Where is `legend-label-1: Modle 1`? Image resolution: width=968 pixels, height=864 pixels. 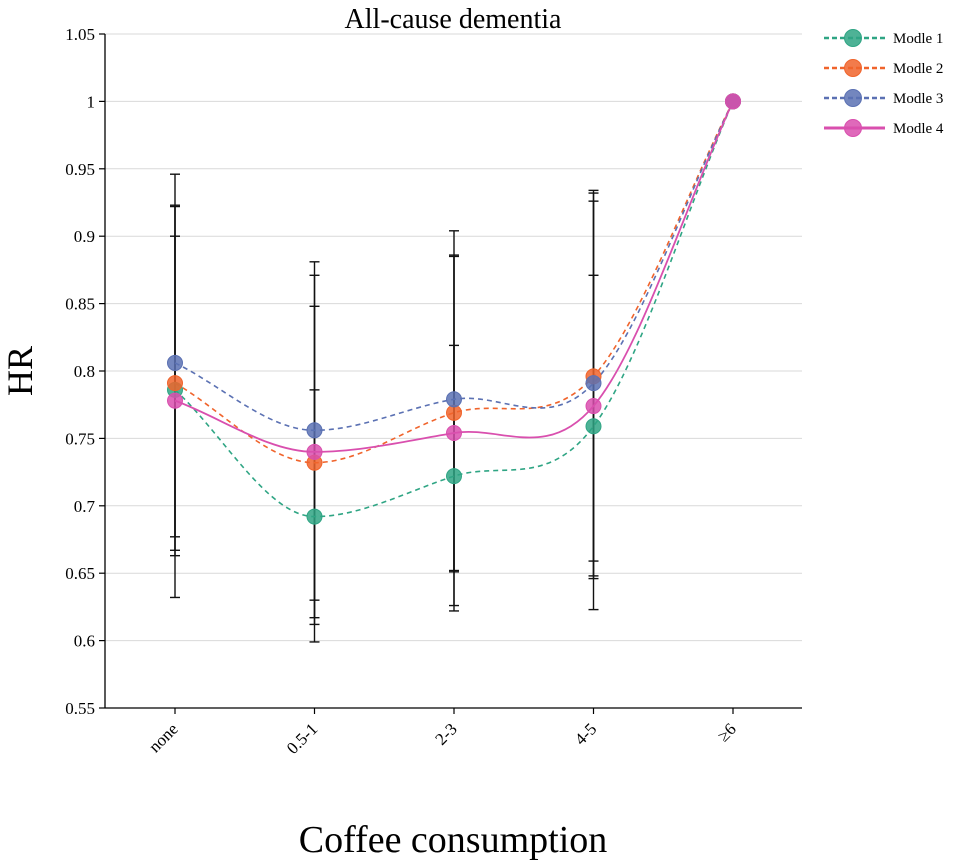 legend-label-1: Modle 1 is located at coordinates (918, 39).